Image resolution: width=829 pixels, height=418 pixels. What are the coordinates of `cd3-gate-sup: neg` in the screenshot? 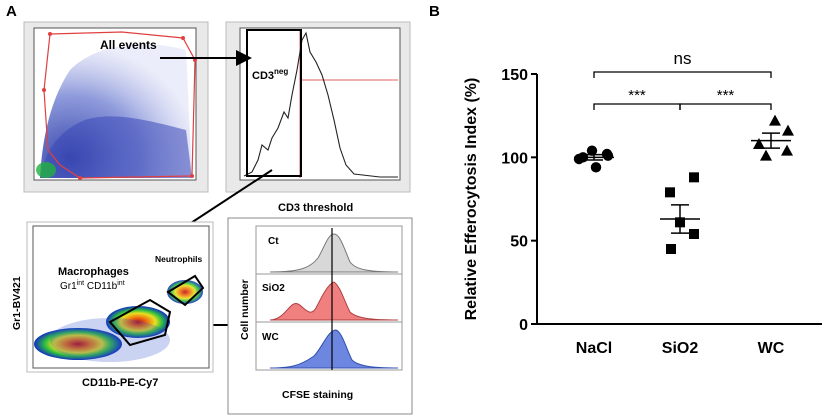 It's located at (281, 71).